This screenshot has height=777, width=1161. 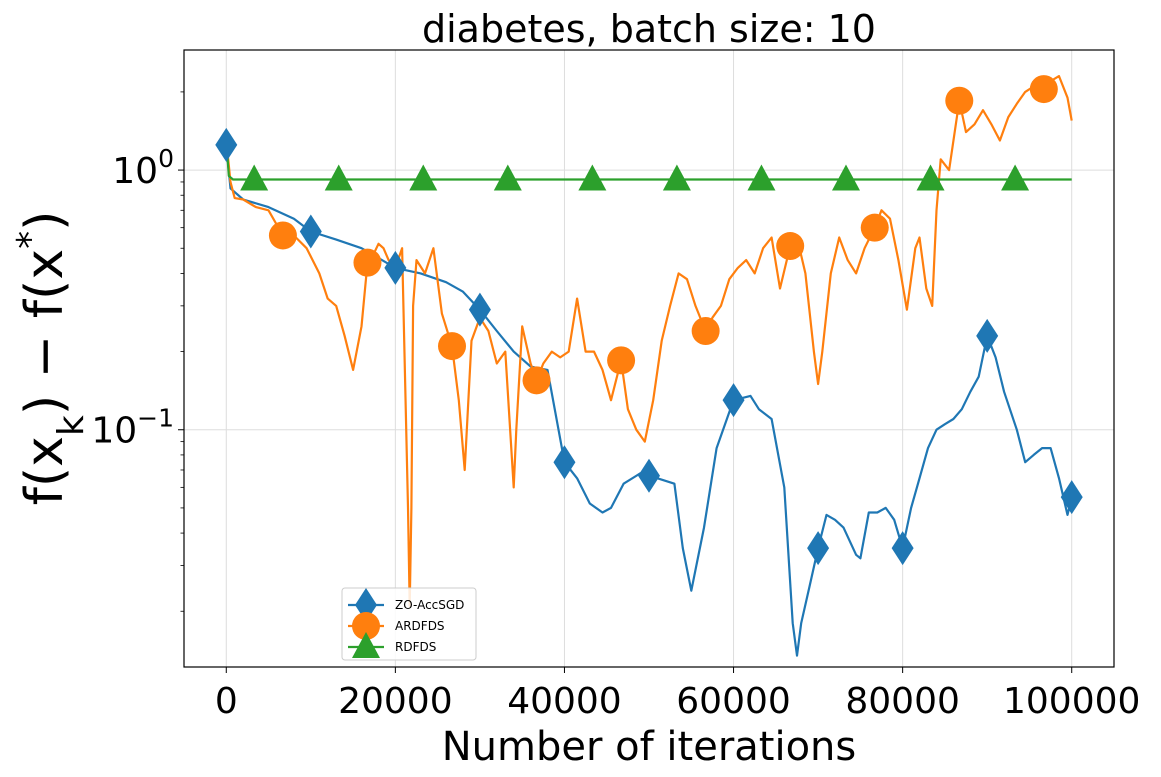 What do you see at coordinates (51, 358) in the screenshot?
I see `y-axis-label: f(xk) − f(x*)` at bounding box center [51, 358].